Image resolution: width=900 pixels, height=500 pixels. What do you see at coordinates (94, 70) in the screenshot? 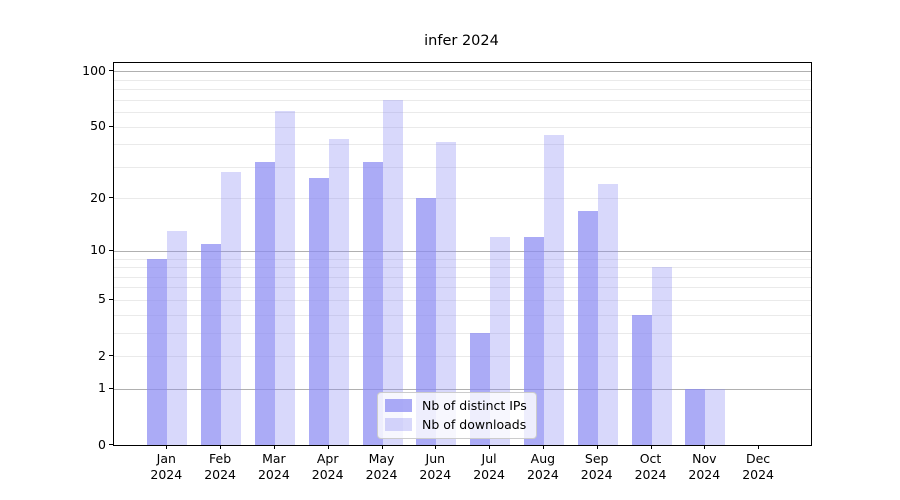
I see `y-tick-label: 100` at bounding box center [94, 70].